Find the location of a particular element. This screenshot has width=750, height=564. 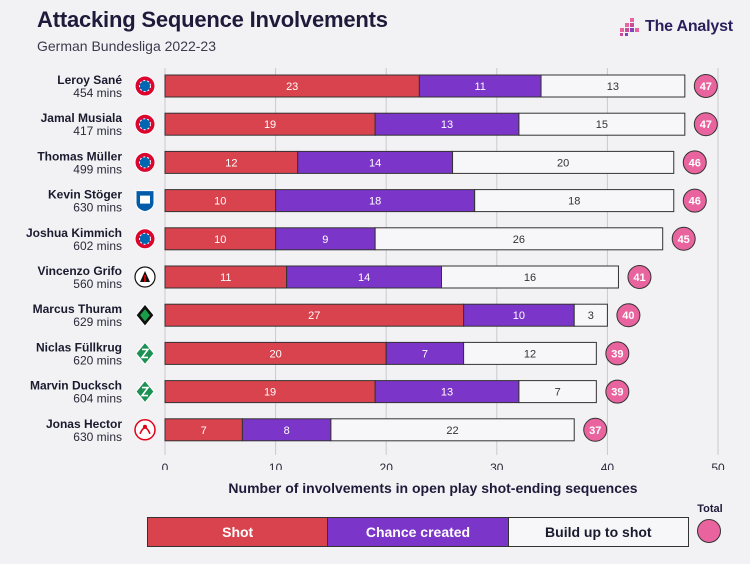

chart-subtitle: German Bundesliga 2022-23 is located at coordinates (127, 46).